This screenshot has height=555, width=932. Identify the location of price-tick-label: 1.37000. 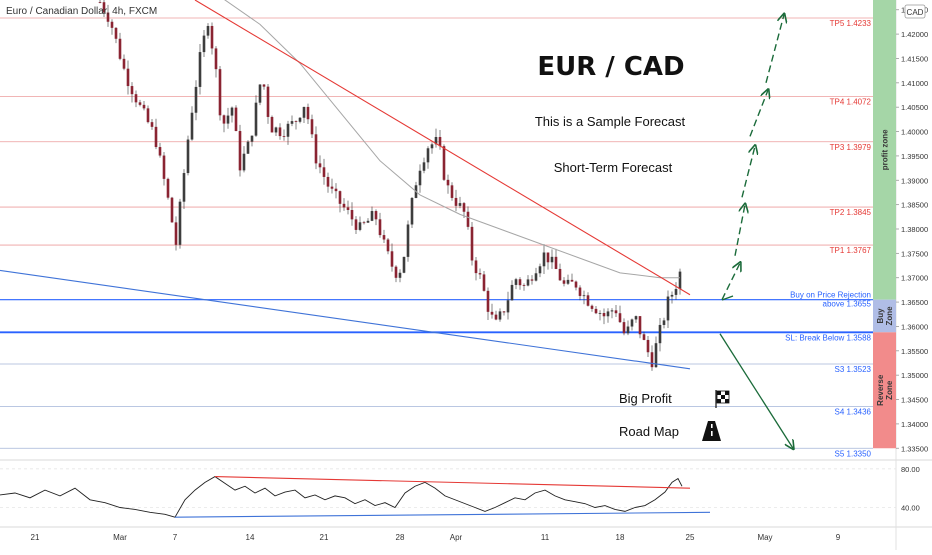
(914, 278).